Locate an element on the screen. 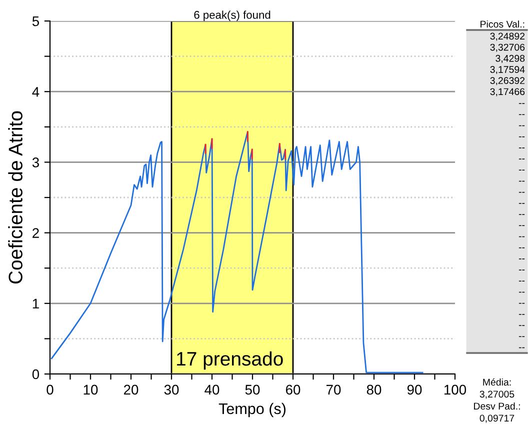  x-tick-label: 30 is located at coordinates (171, 389).